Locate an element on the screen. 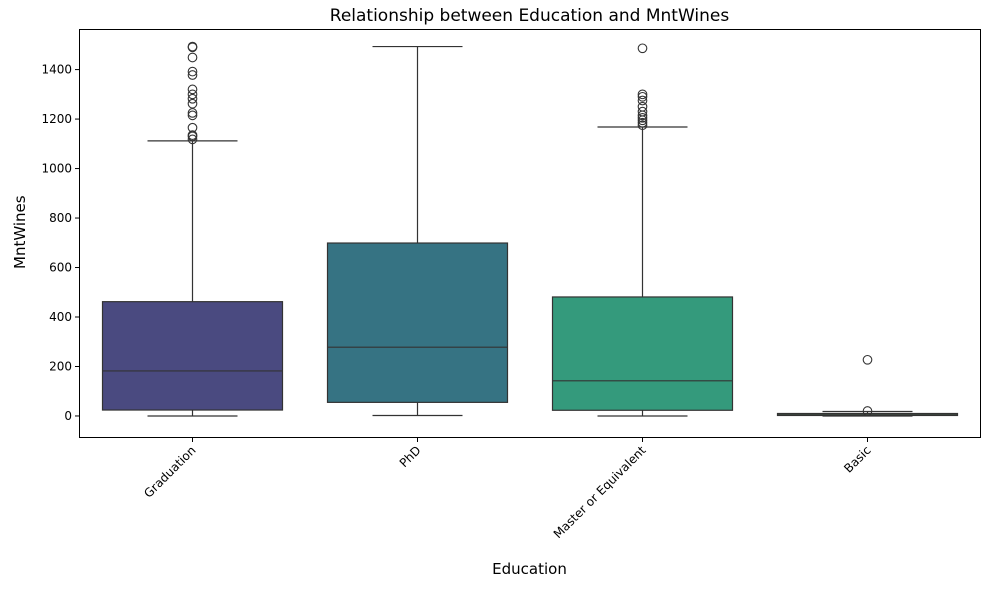  y-axis: 0 200 400 600 800 1000 1200 1400 is located at coordinates (60, 243).